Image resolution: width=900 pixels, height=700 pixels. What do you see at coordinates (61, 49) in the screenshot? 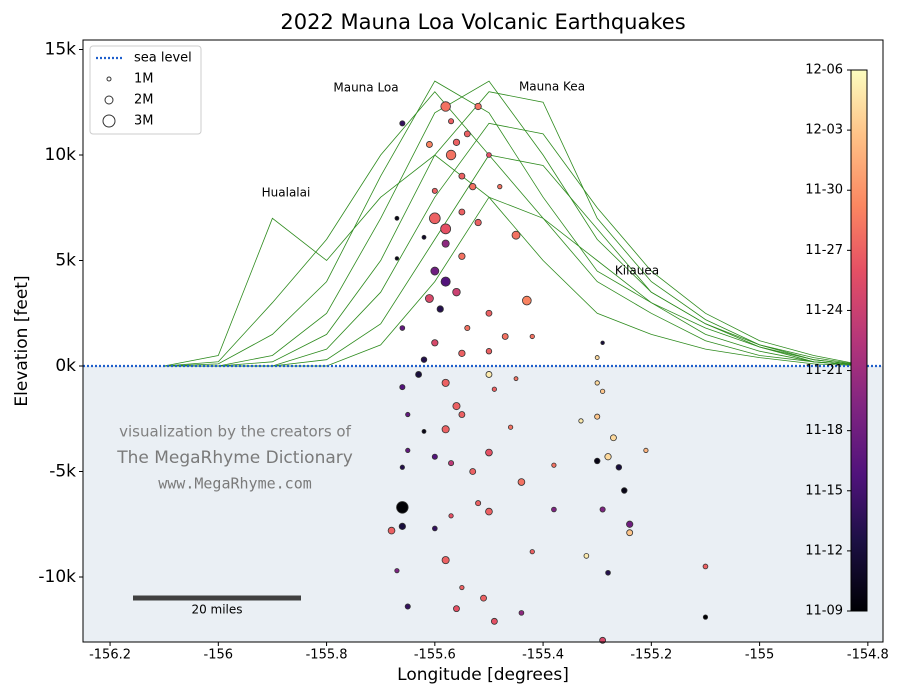
I see `y-tick-label: 15k` at bounding box center [61, 49].